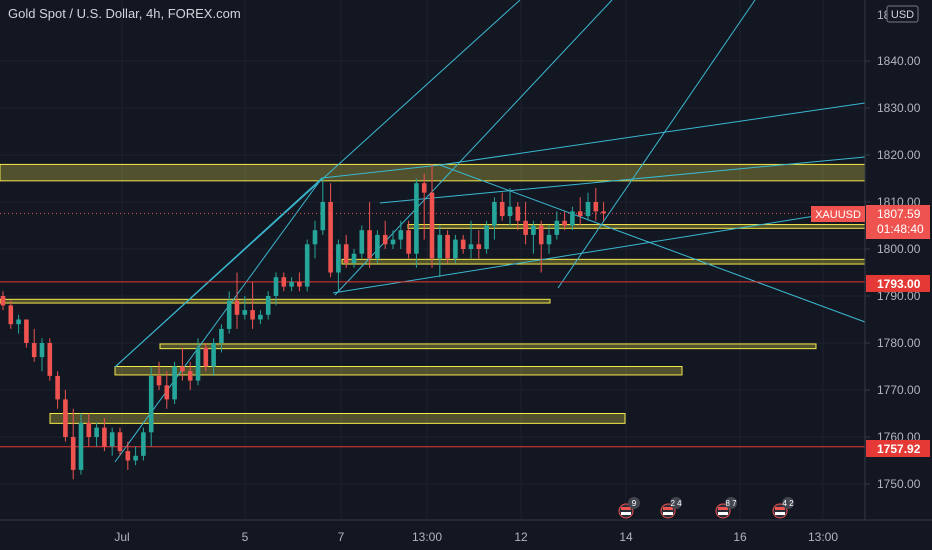  What do you see at coordinates (899, 284) in the screenshot?
I see `level-badge-upper-value: 1793.00` at bounding box center [899, 284].